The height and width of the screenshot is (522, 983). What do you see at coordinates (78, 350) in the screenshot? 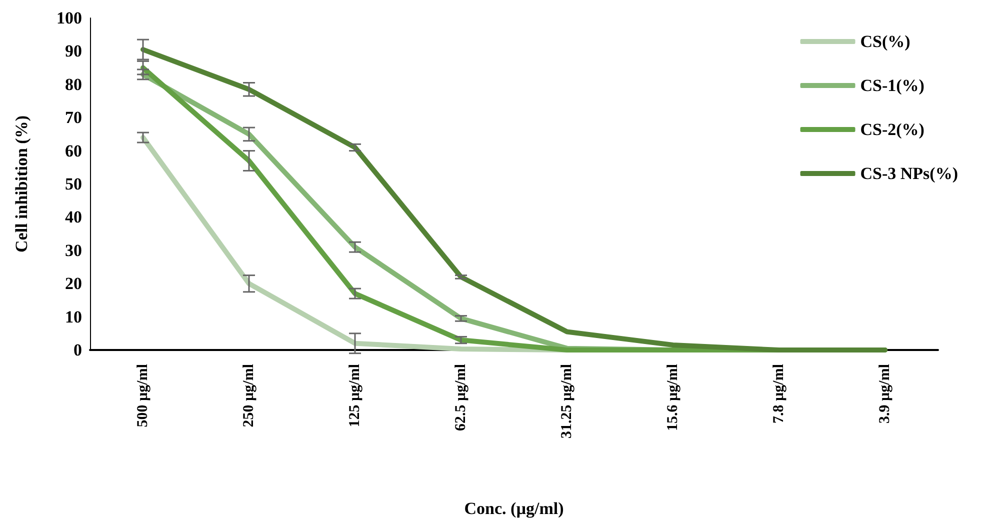
I see `y-tick-label: 0` at bounding box center [78, 350].